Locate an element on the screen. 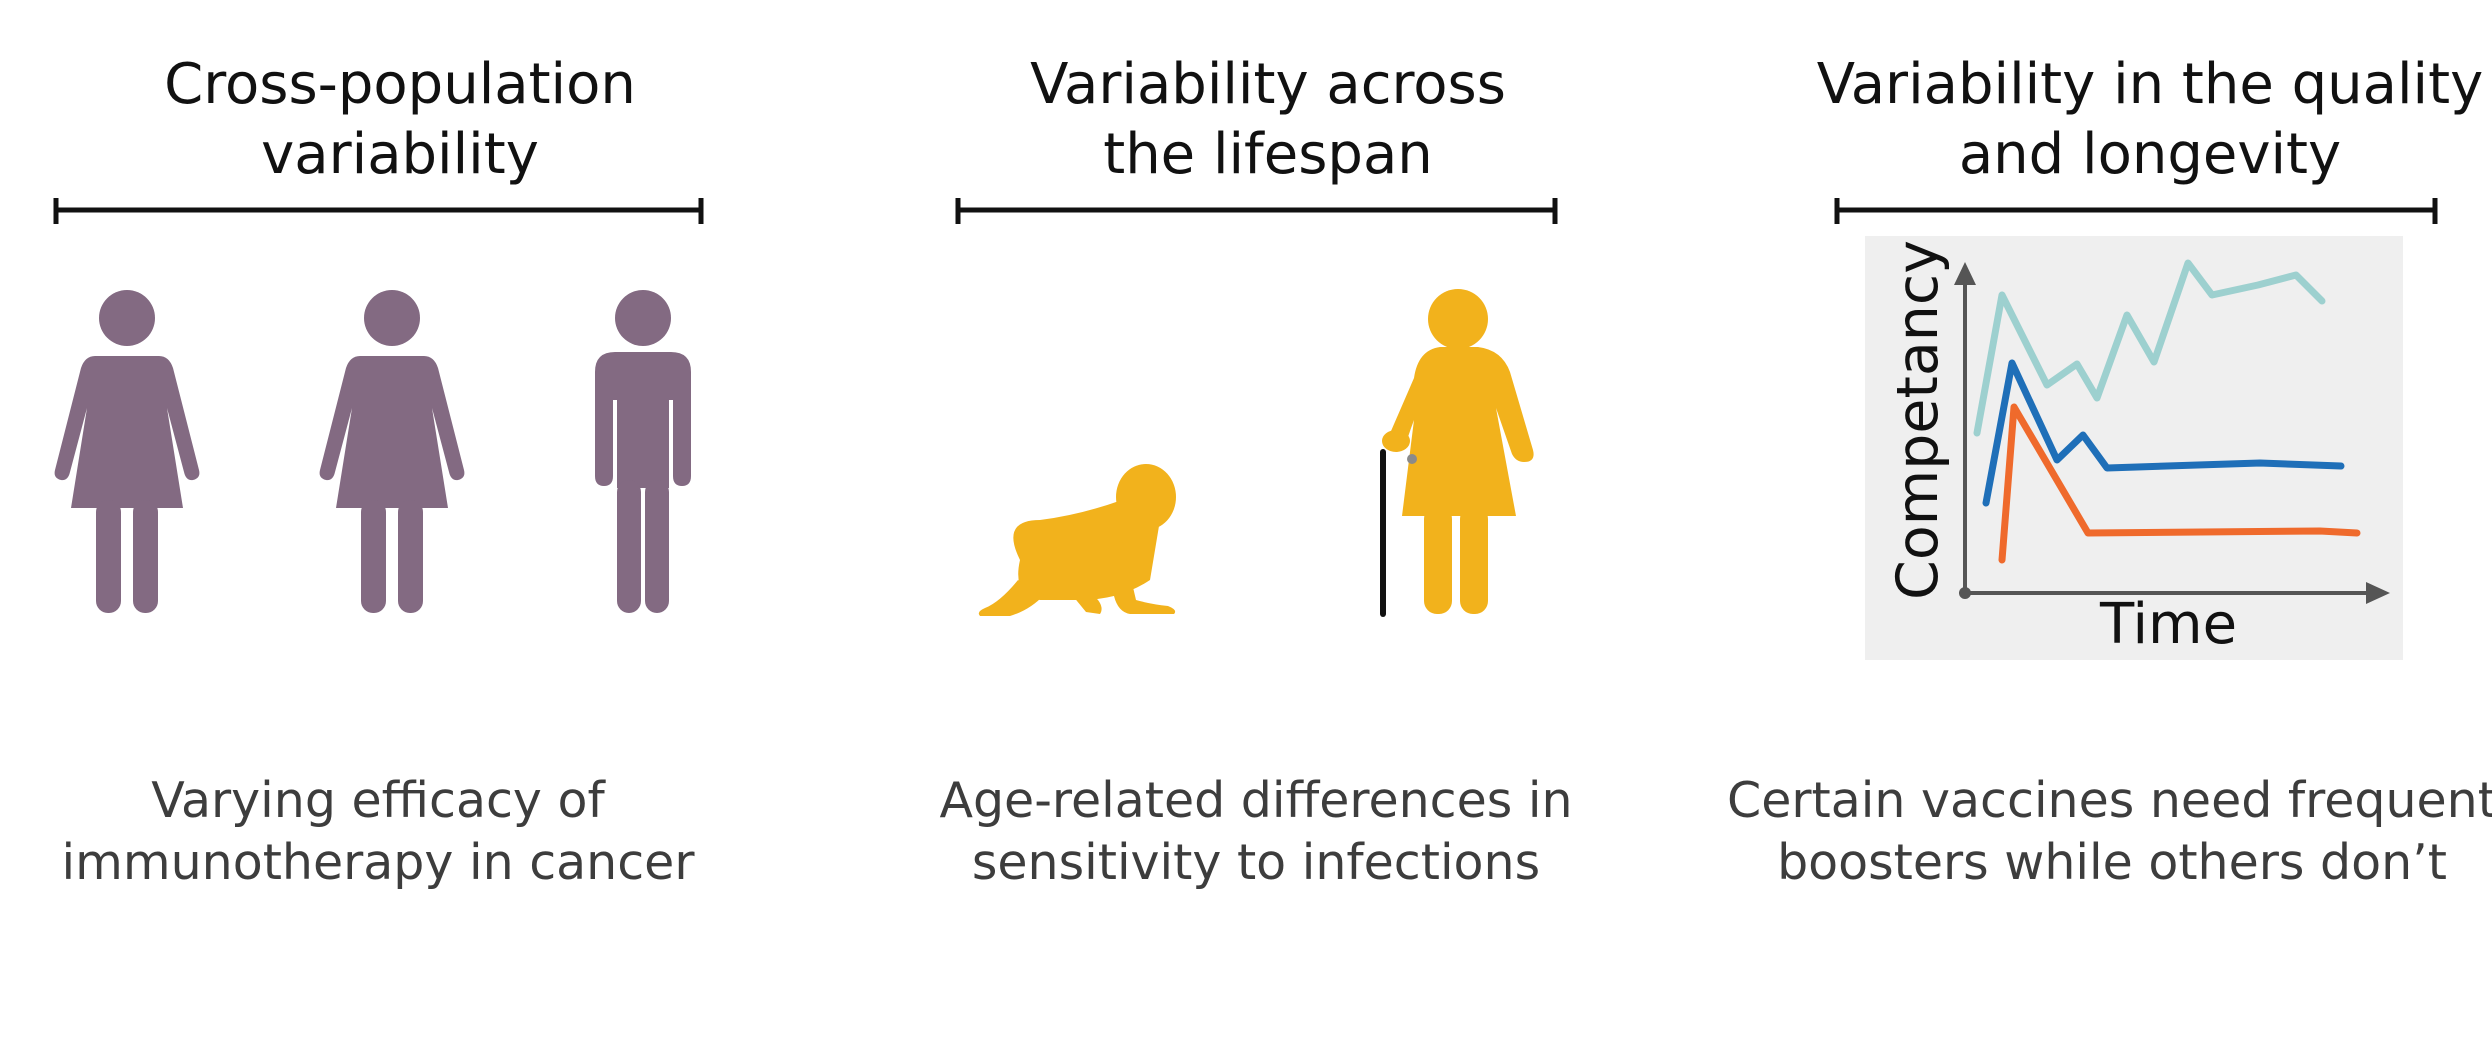  orange-line is located at coordinates (2179, 483).